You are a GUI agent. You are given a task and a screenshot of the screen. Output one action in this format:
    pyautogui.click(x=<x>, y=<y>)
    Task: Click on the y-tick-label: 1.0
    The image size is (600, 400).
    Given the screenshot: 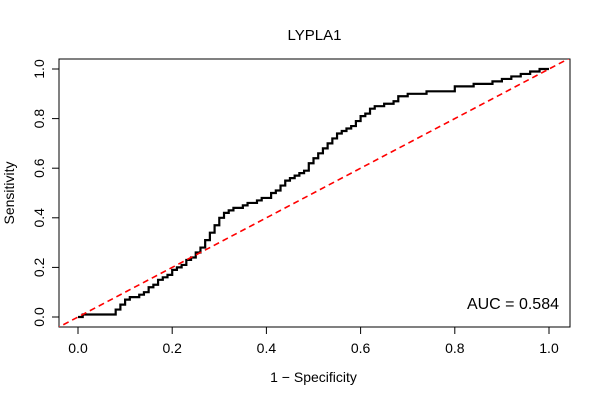 What is the action you would take?
    pyautogui.click(x=39, y=69)
    